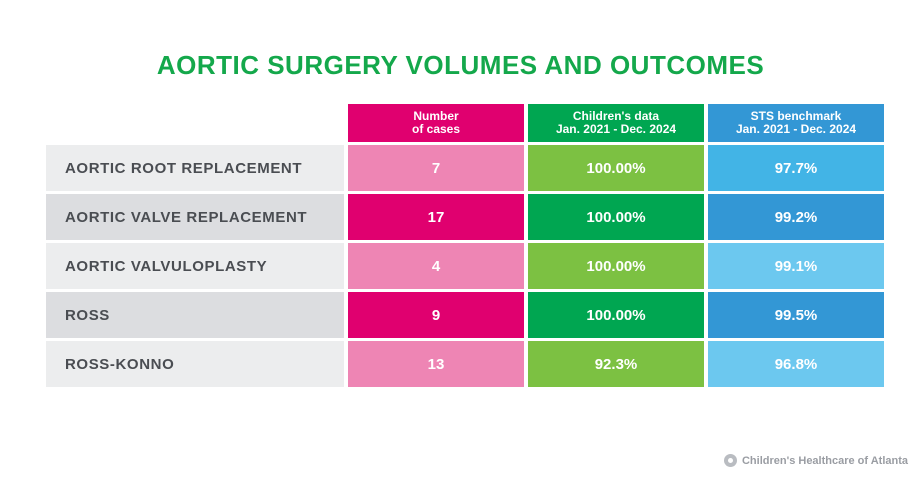 The image size is (921, 481). What do you see at coordinates (436, 168) in the screenshot?
I see `cases-cell: 7` at bounding box center [436, 168].